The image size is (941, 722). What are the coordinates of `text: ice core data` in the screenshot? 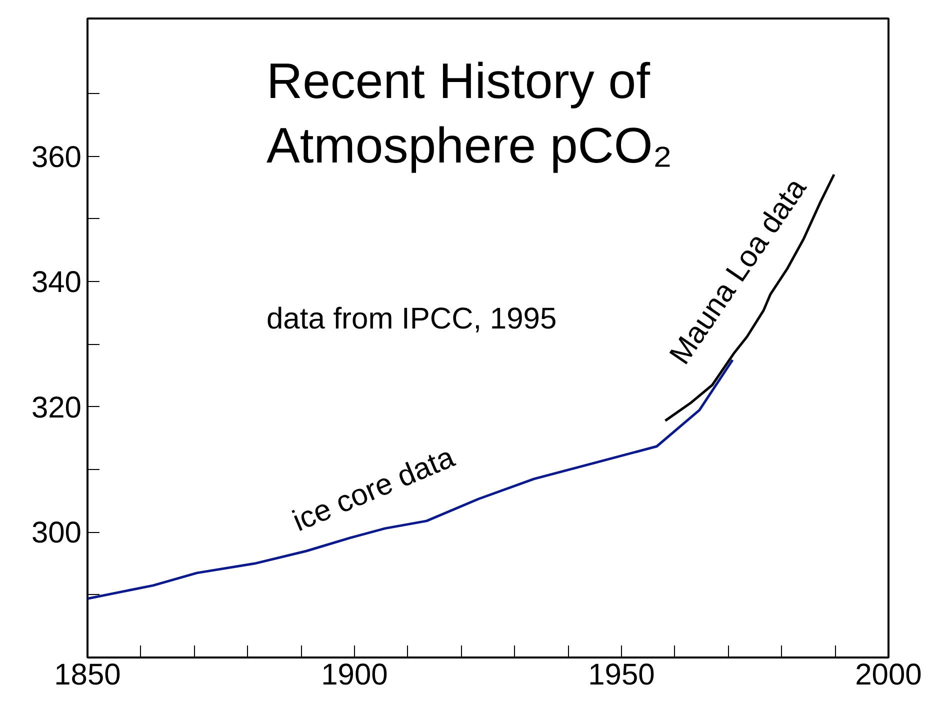 It's located at (374, 489).